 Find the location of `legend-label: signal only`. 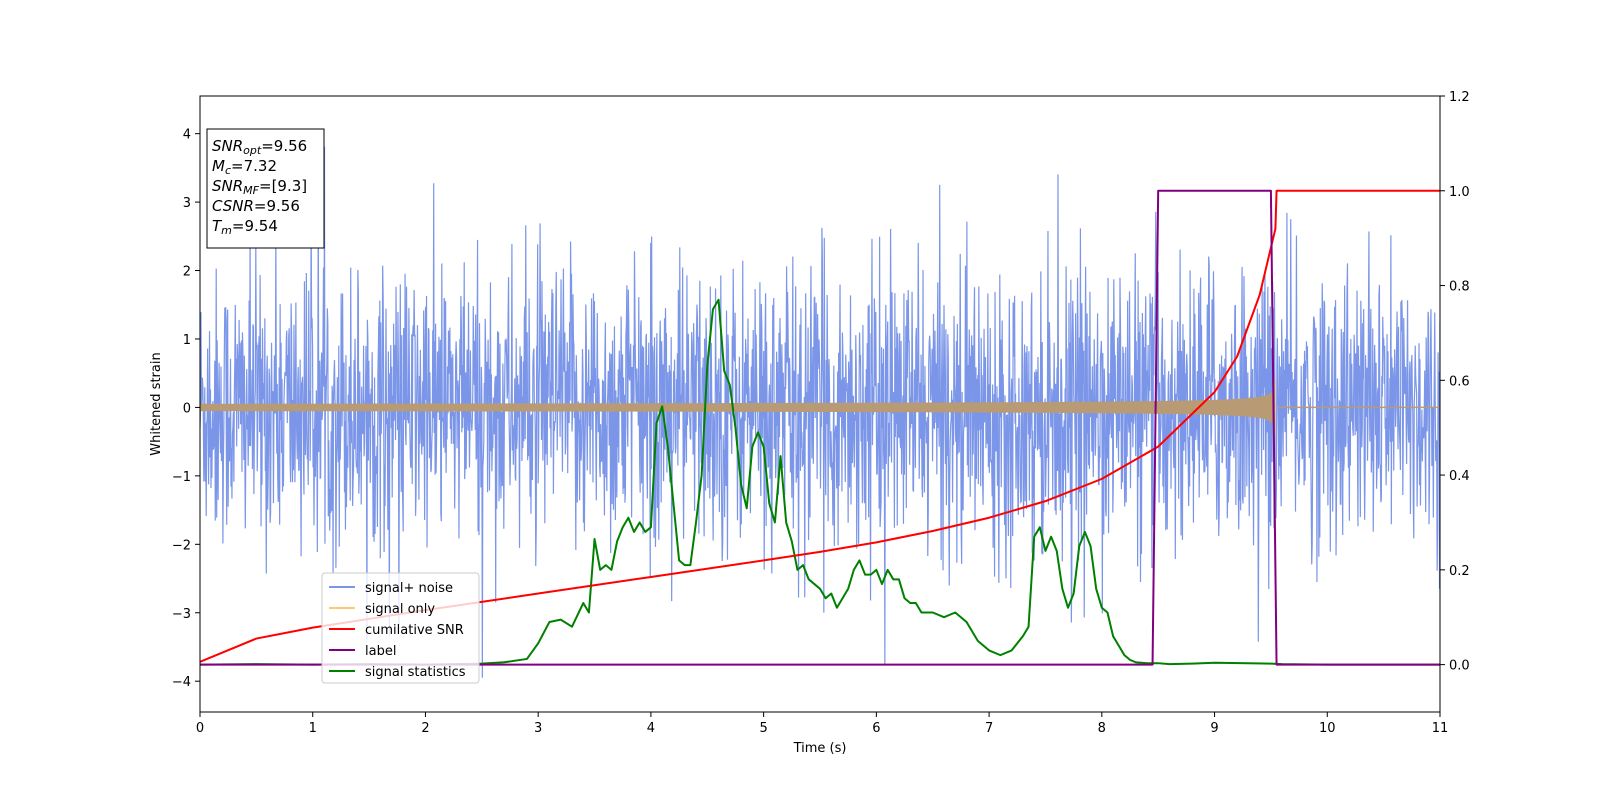

legend-label: signal only is located at coordinates (400, 609).